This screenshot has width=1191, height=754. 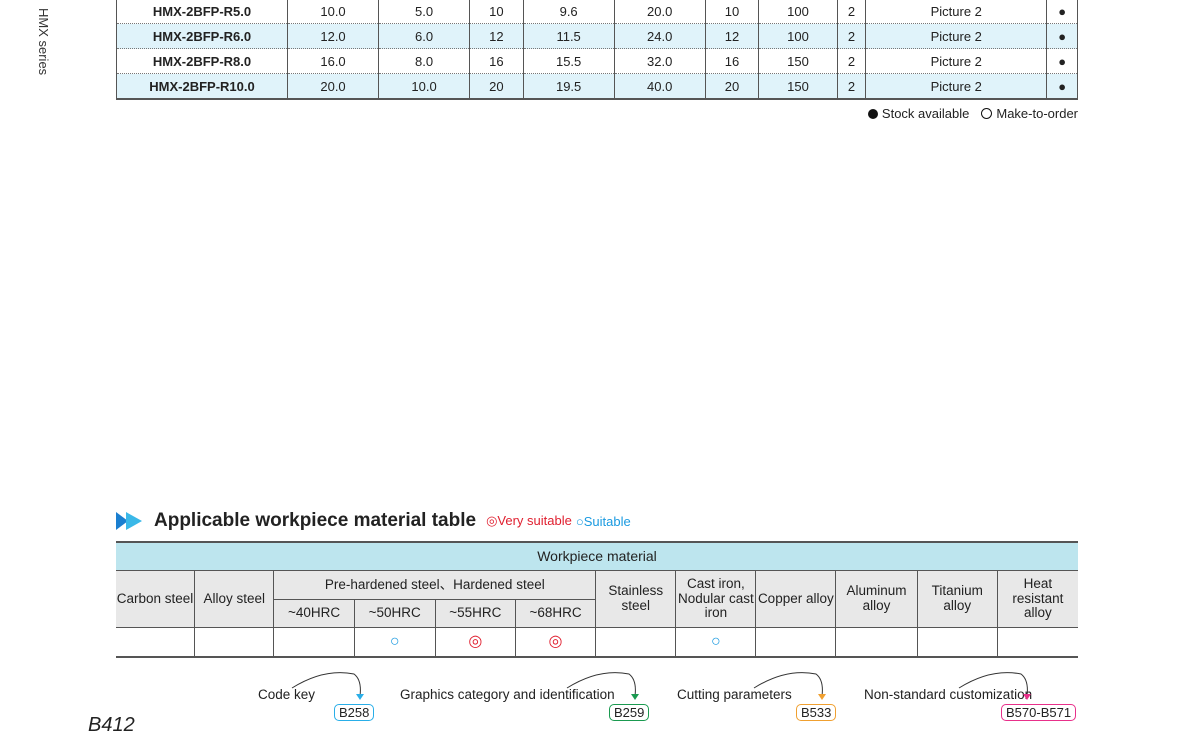 I want to click on reference-label: Graphics category and identification, so click(x=507, y=694).